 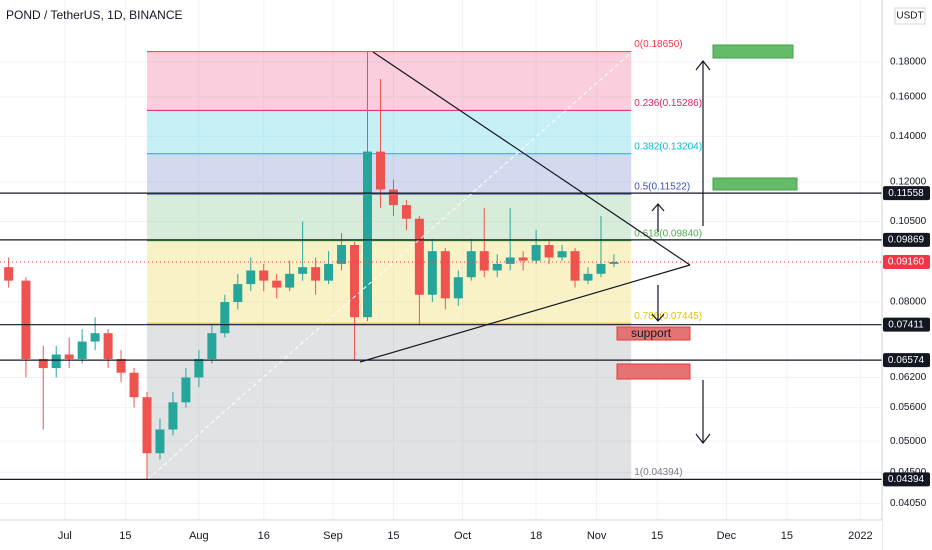 What do you see at coordinates (907, 275) in the screenshot?
I see `price-axis` at bounding box center [907, 275].